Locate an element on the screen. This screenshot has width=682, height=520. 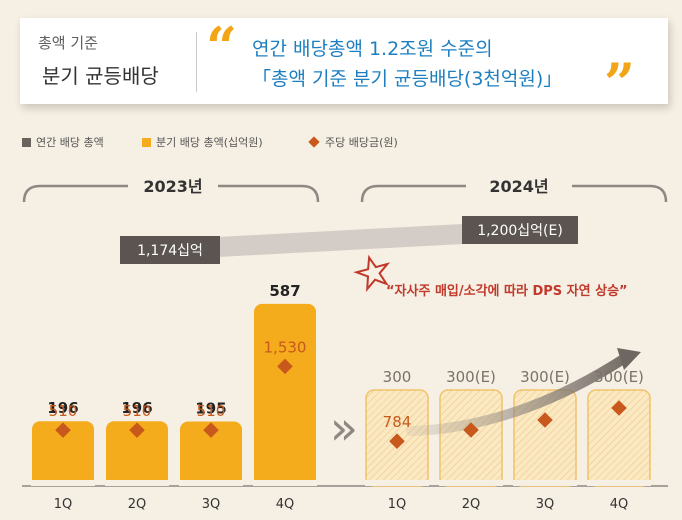
trend-arrow-line is located at coordinates (518, 395).